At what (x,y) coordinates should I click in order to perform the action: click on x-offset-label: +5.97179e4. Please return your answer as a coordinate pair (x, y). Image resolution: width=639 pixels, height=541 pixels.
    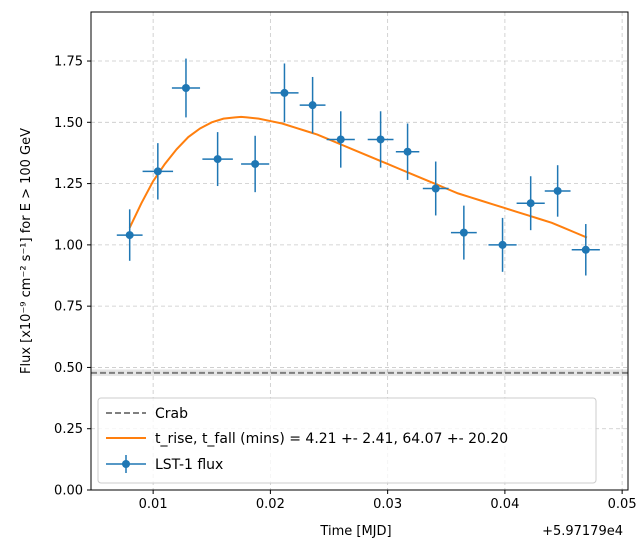
    Looking at the image, I should click on (582, 531).